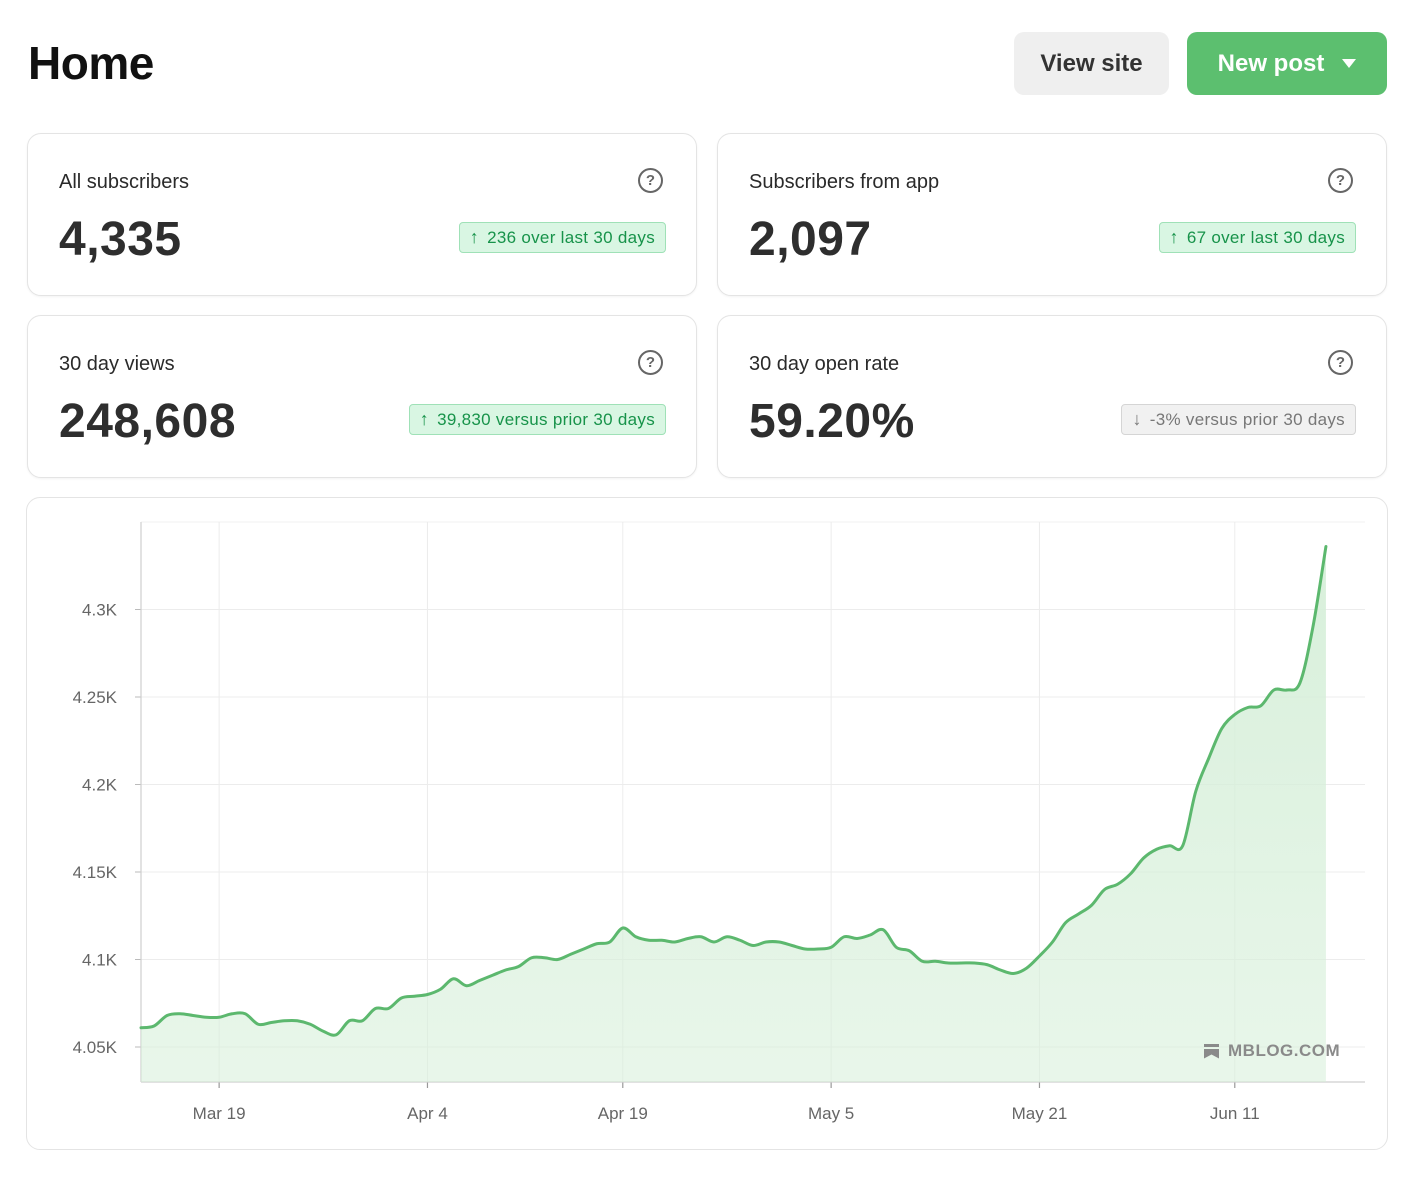 The height and width of the screenshot is (1182, 1412). Describe the element at coordinates (148, 421) in the screenshot. I see `stat-value: 248,608` at that location.